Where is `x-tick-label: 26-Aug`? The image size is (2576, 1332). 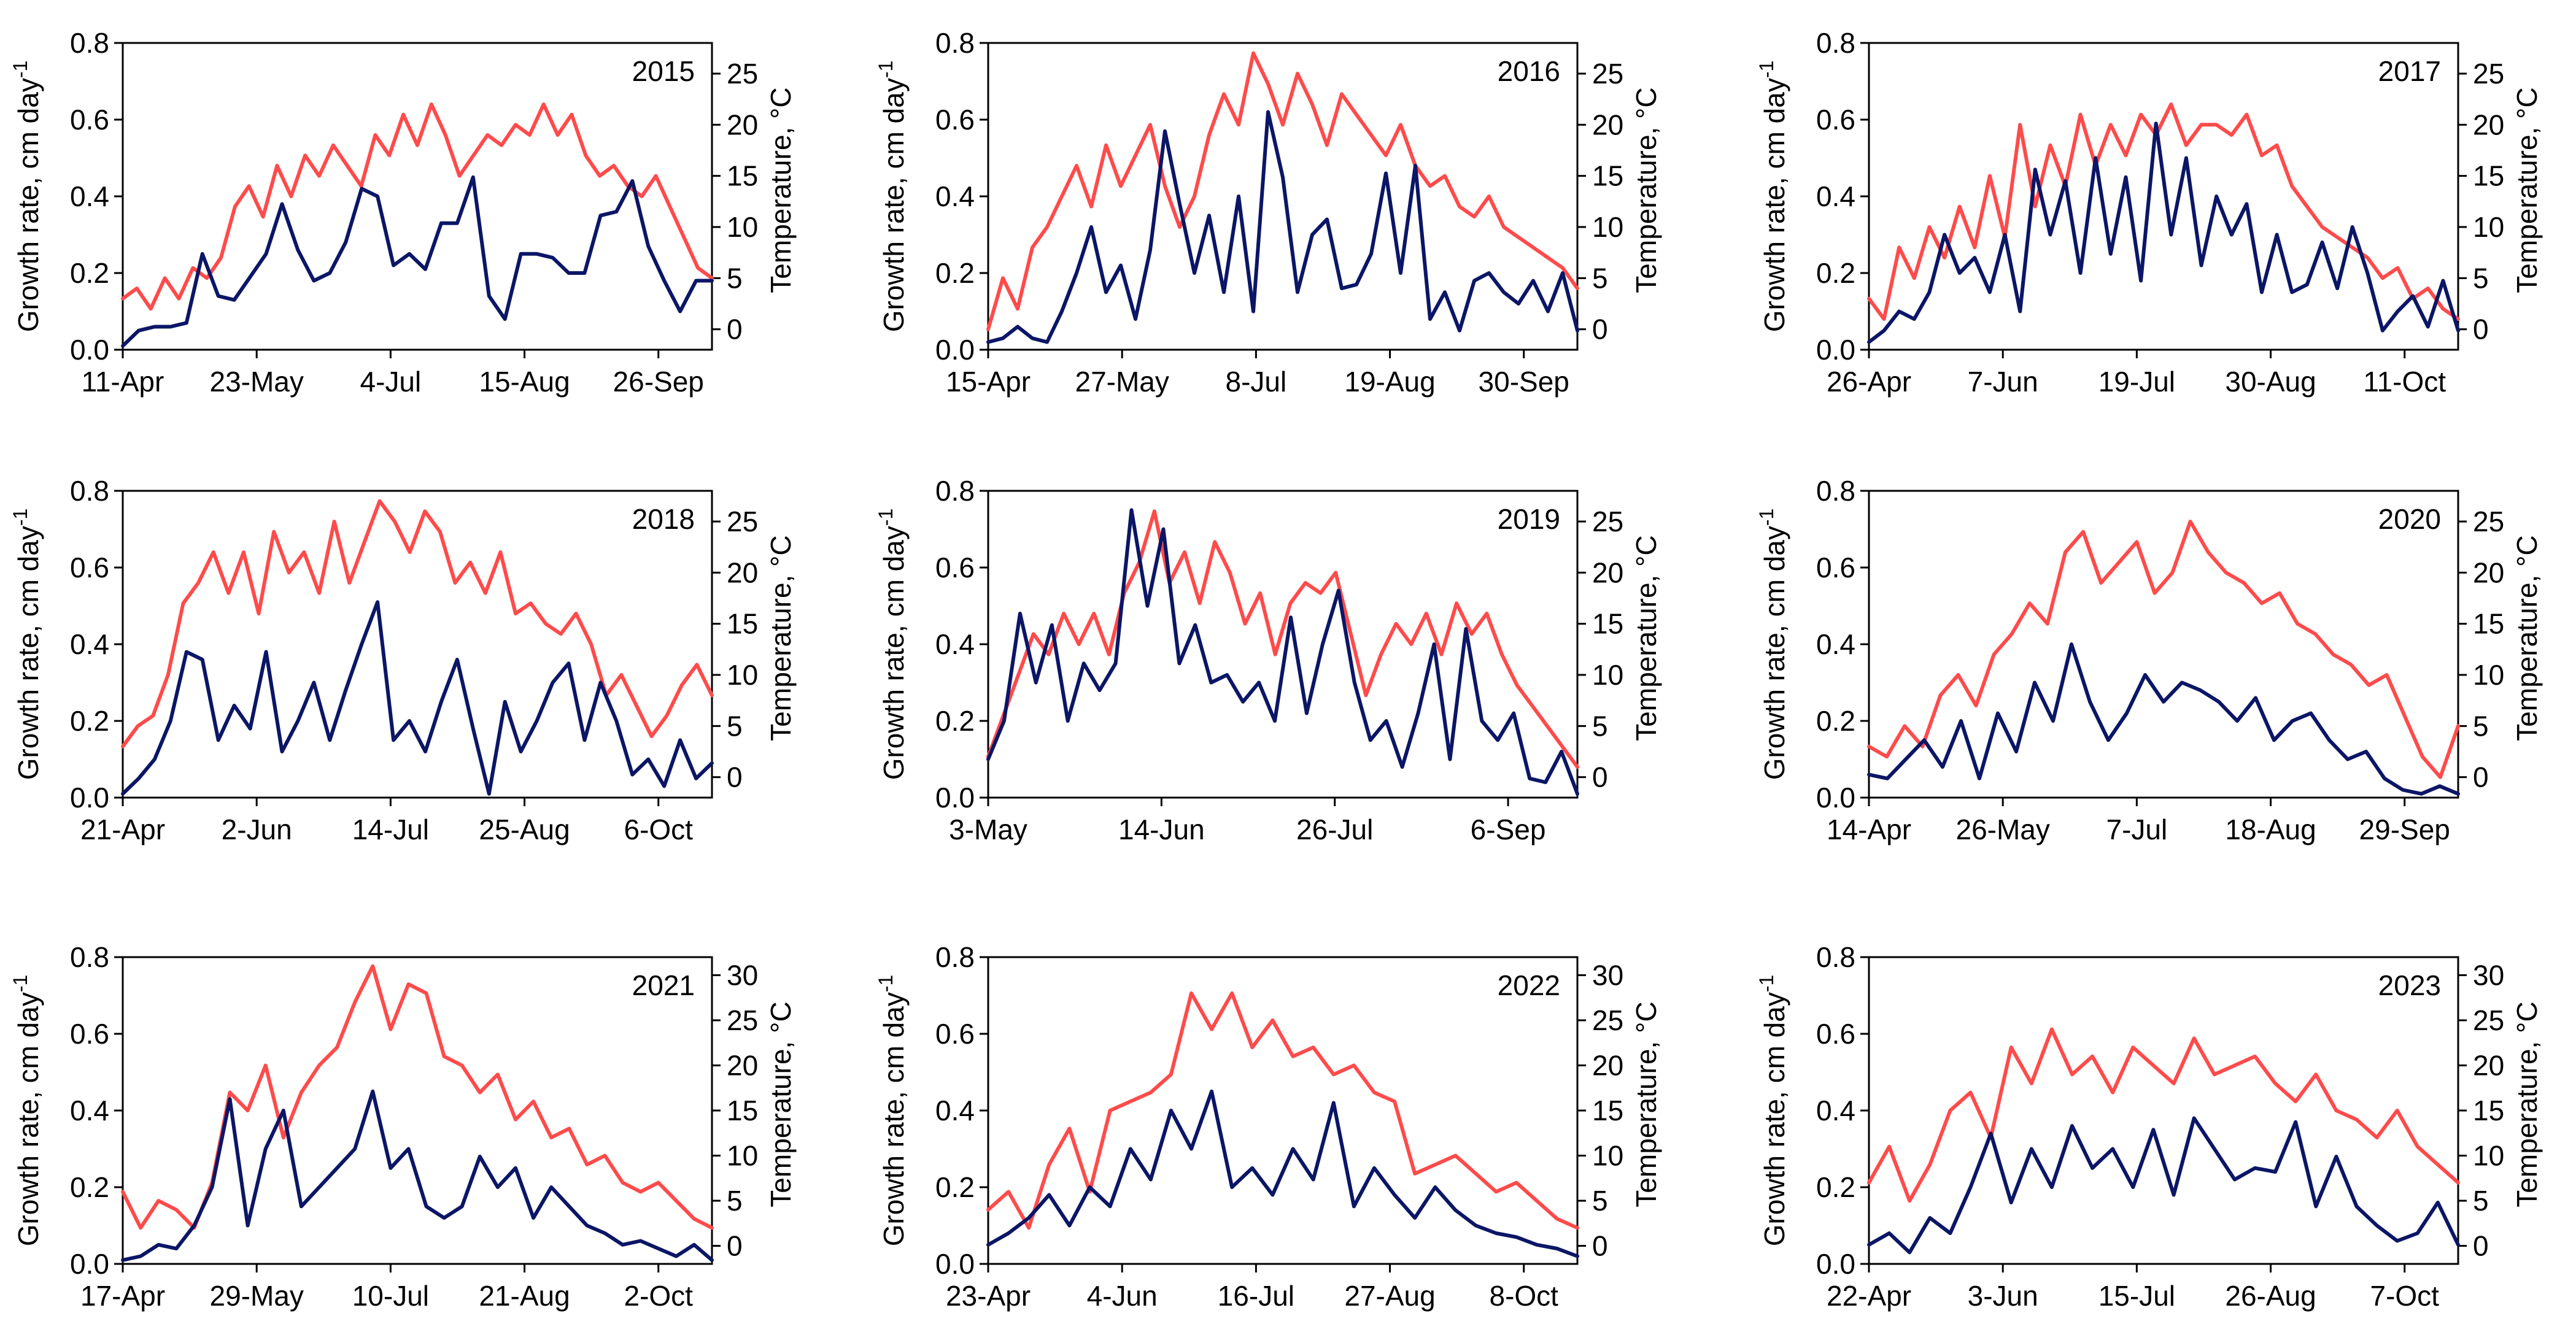
x-tick-label: 26-Aug is located at coordinates (2270, 1296).